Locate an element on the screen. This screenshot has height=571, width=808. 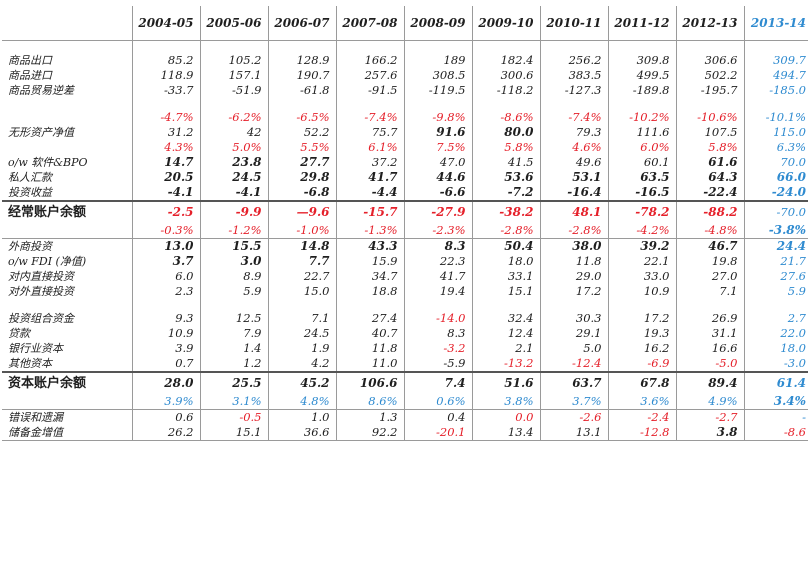
year-header: 2013-14 is located at coordinates (775, 23).